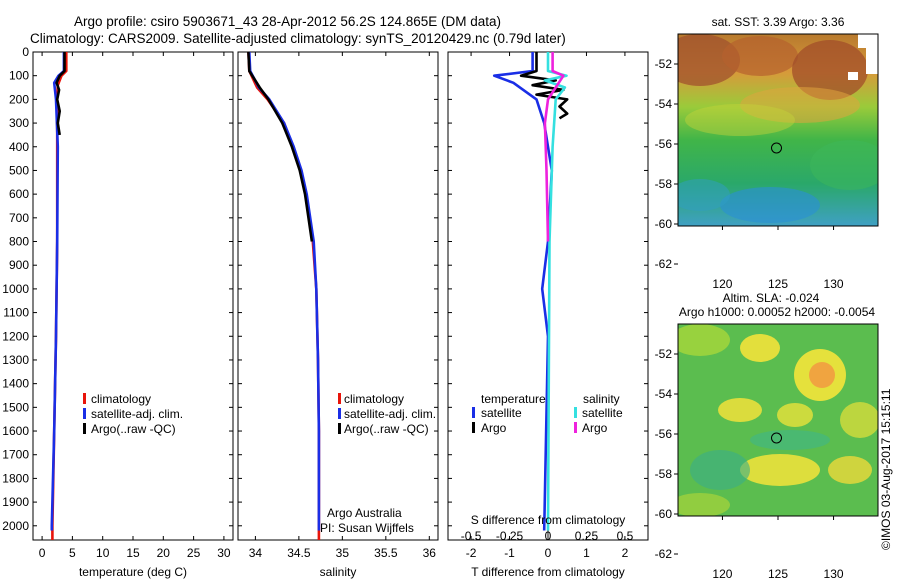 This screenshot has height=580, width=900. What do you see at coordinates (575, 427) in the screenshot?
I see `legend-swatch-s-argo` at bounding box center [575, 427].